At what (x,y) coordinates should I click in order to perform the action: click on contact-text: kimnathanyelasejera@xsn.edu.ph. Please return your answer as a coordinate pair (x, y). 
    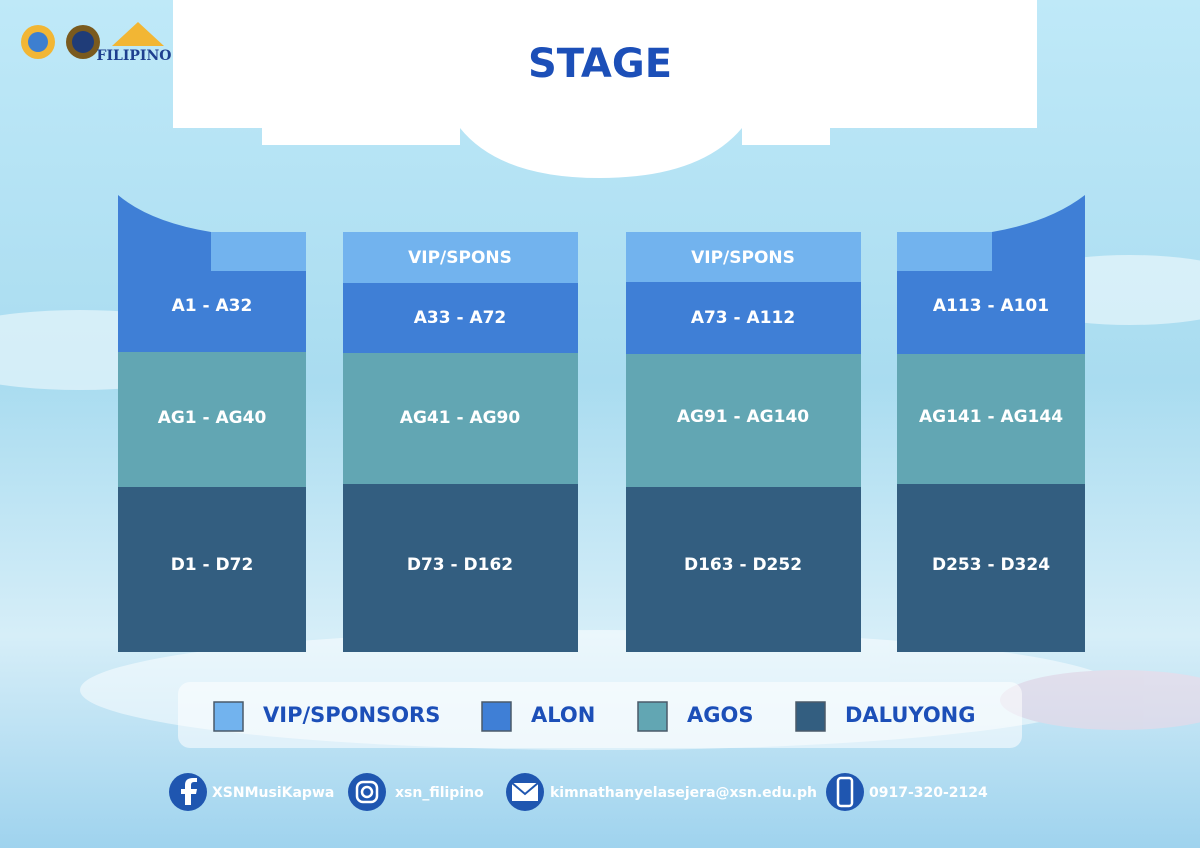
    Looking at the image, I should click on (683, 793).